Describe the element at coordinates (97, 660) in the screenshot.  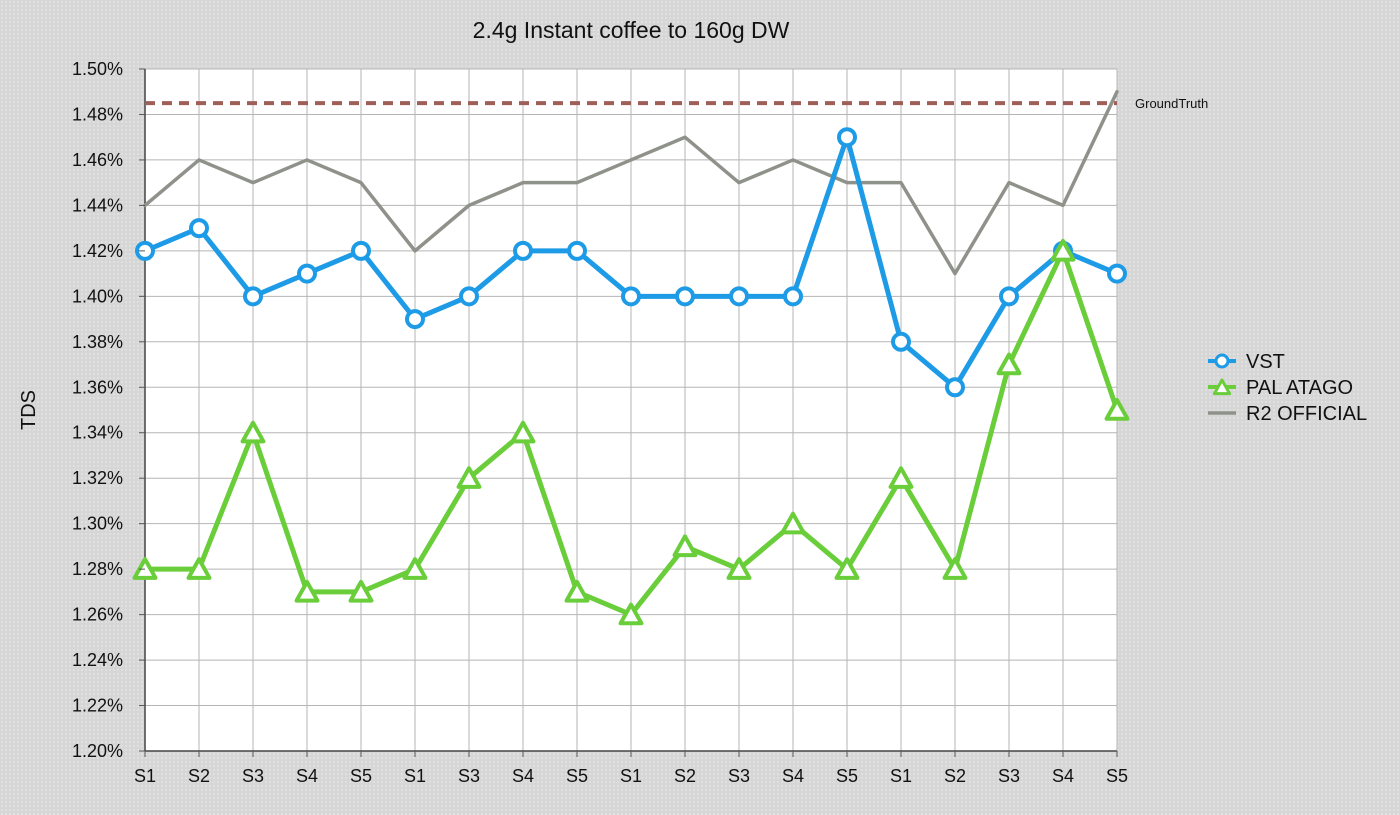
I see `y-tick-label: 1.24%` at that location.